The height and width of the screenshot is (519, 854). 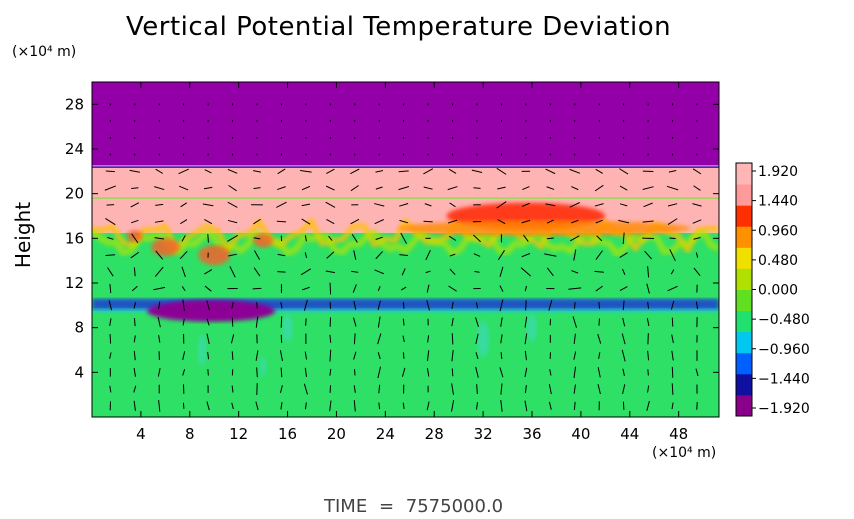 I want to click on region-upper-layer, so click(x=405, y=125).